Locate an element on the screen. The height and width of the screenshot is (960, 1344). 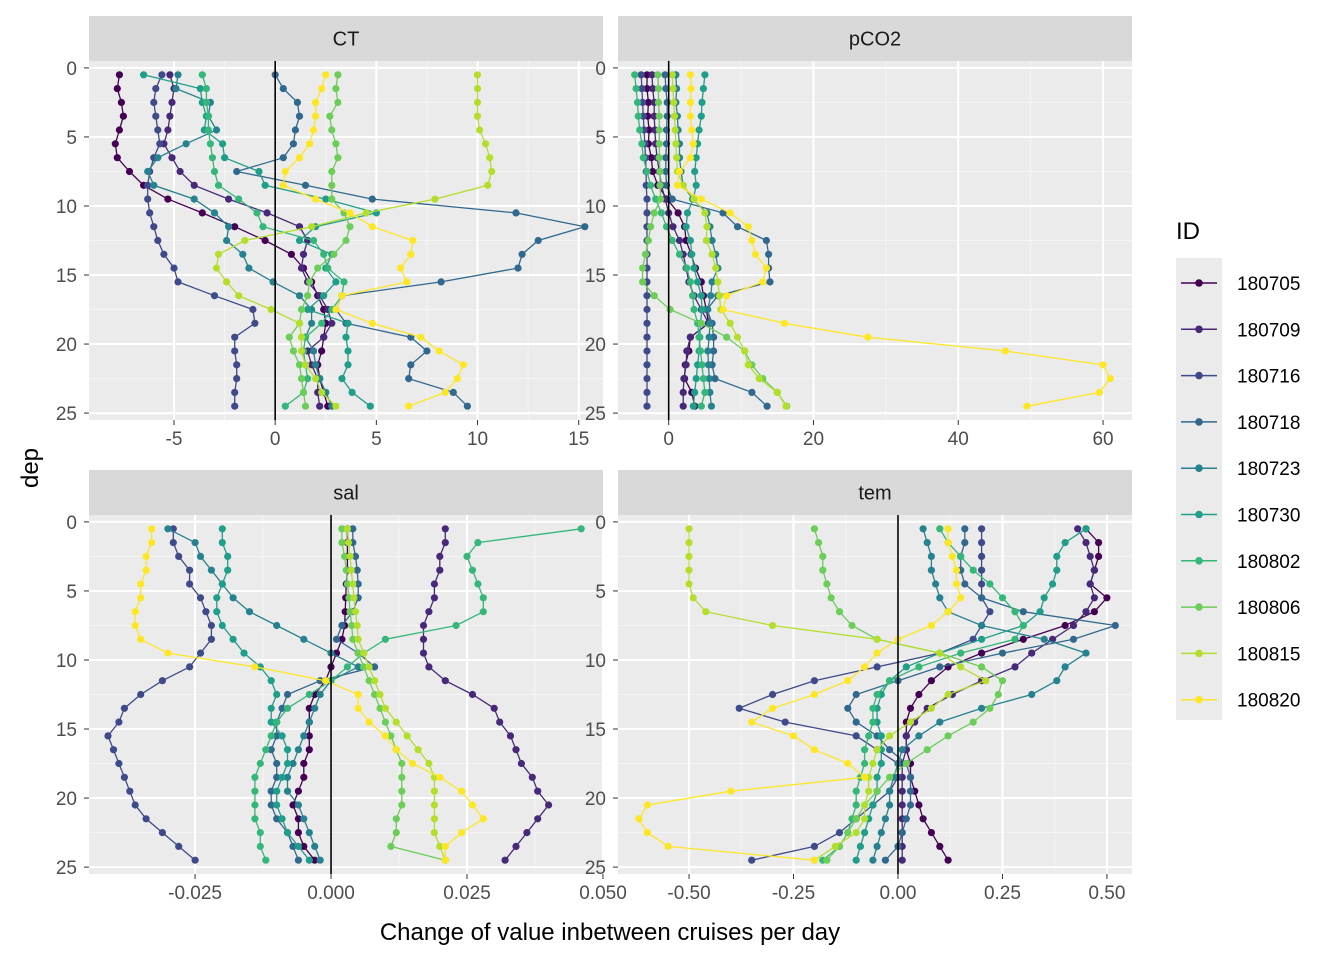
legend-item-180716: 180716 is located at coordinates (1240, 377).